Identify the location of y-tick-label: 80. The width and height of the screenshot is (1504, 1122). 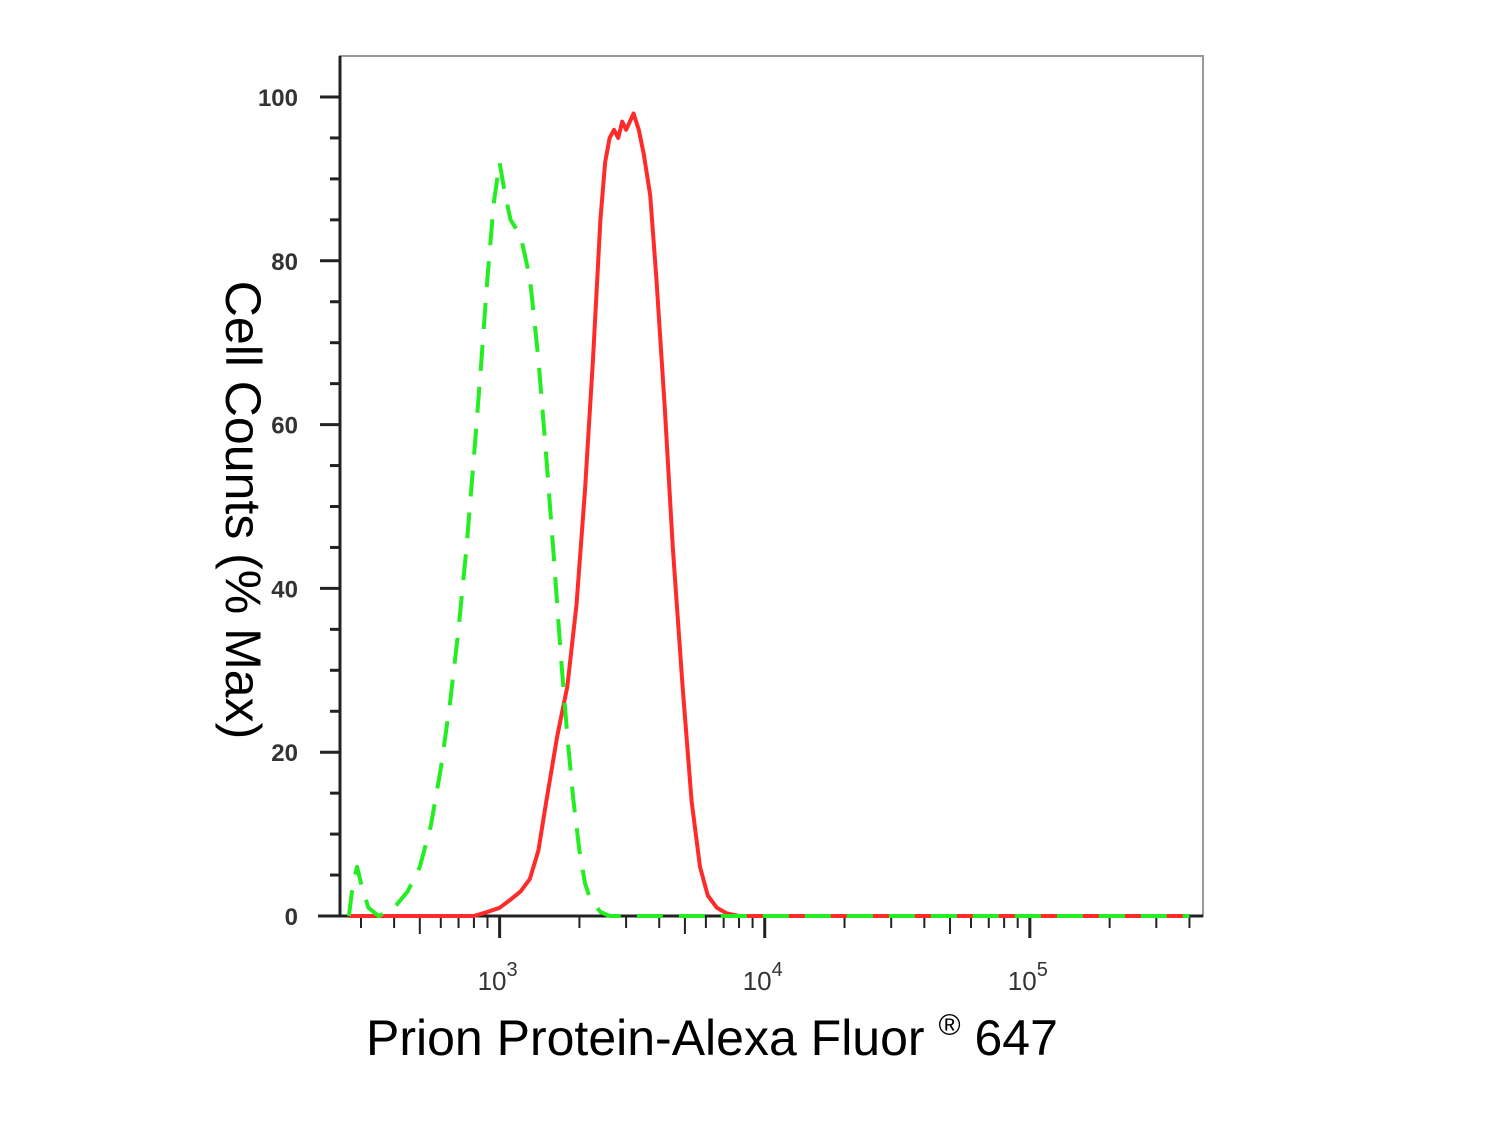
(284, 262).